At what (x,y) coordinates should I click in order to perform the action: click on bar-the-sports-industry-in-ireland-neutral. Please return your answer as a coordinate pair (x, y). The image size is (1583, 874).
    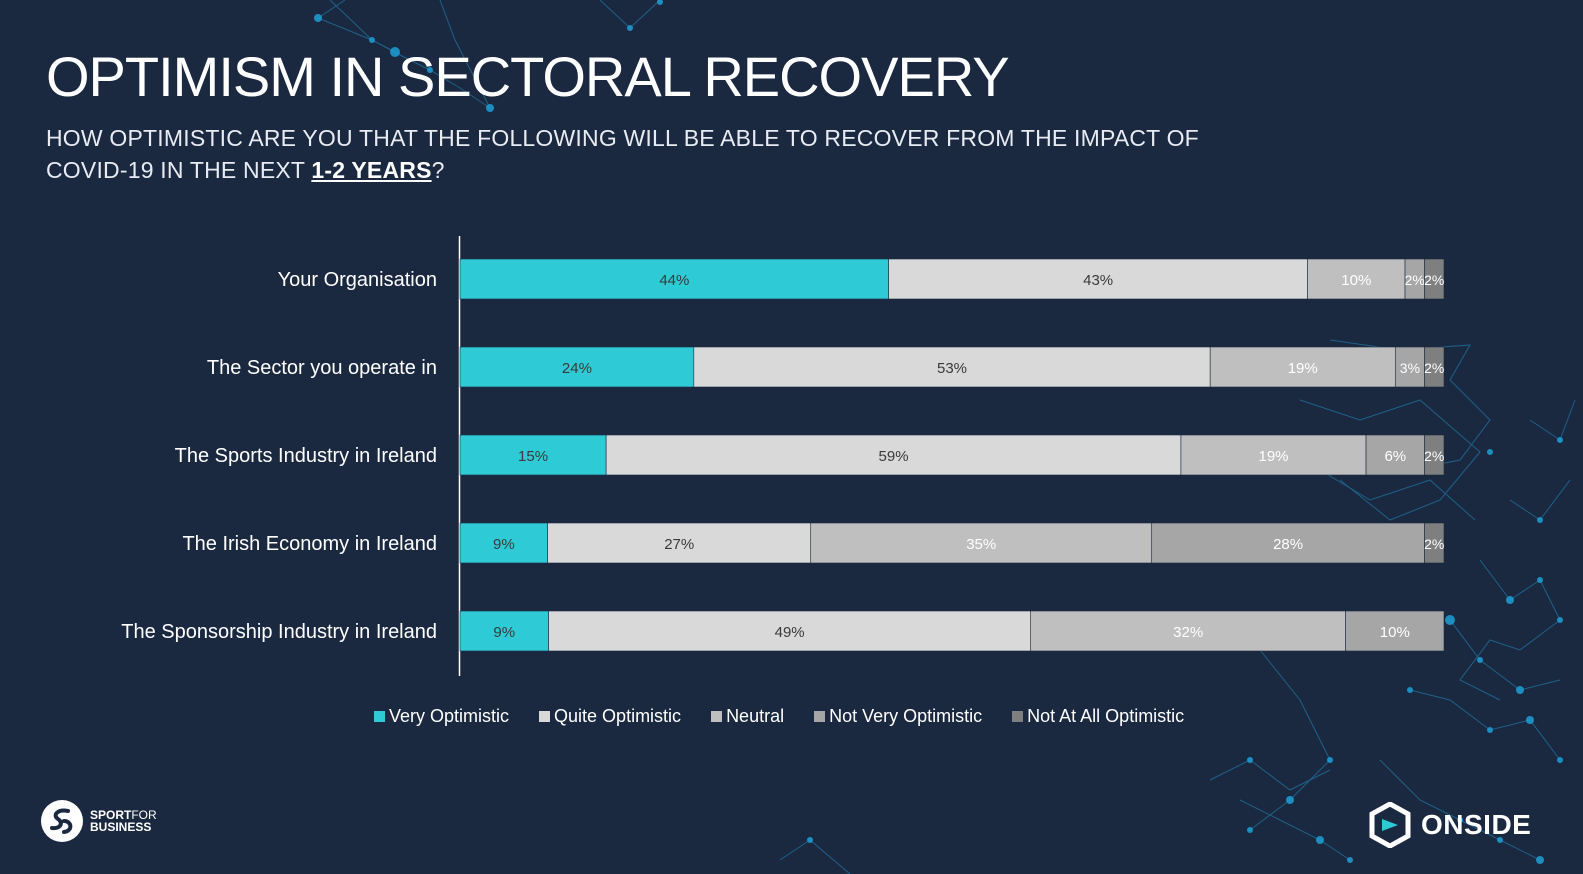
    Looking at the image, I should click on (1273, 455).